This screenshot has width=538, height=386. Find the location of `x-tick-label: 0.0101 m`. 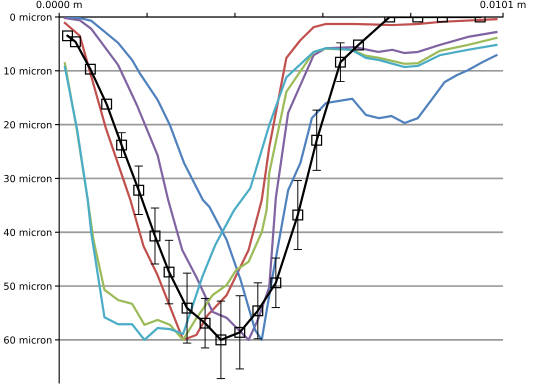

x-tick-label: 0.0101 m is located at coordinates (503, 4).